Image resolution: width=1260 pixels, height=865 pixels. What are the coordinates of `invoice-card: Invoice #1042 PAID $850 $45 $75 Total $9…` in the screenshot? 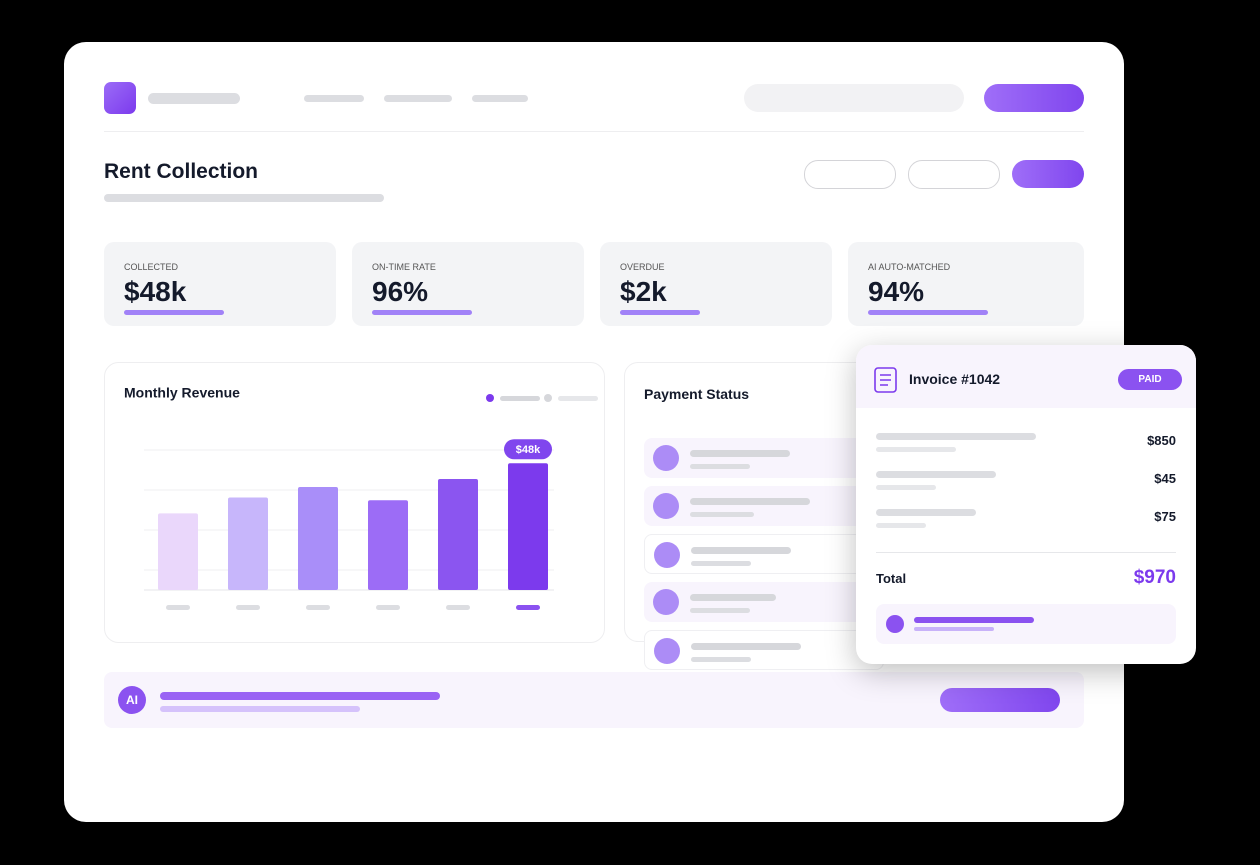 It's located at (1026, 504).